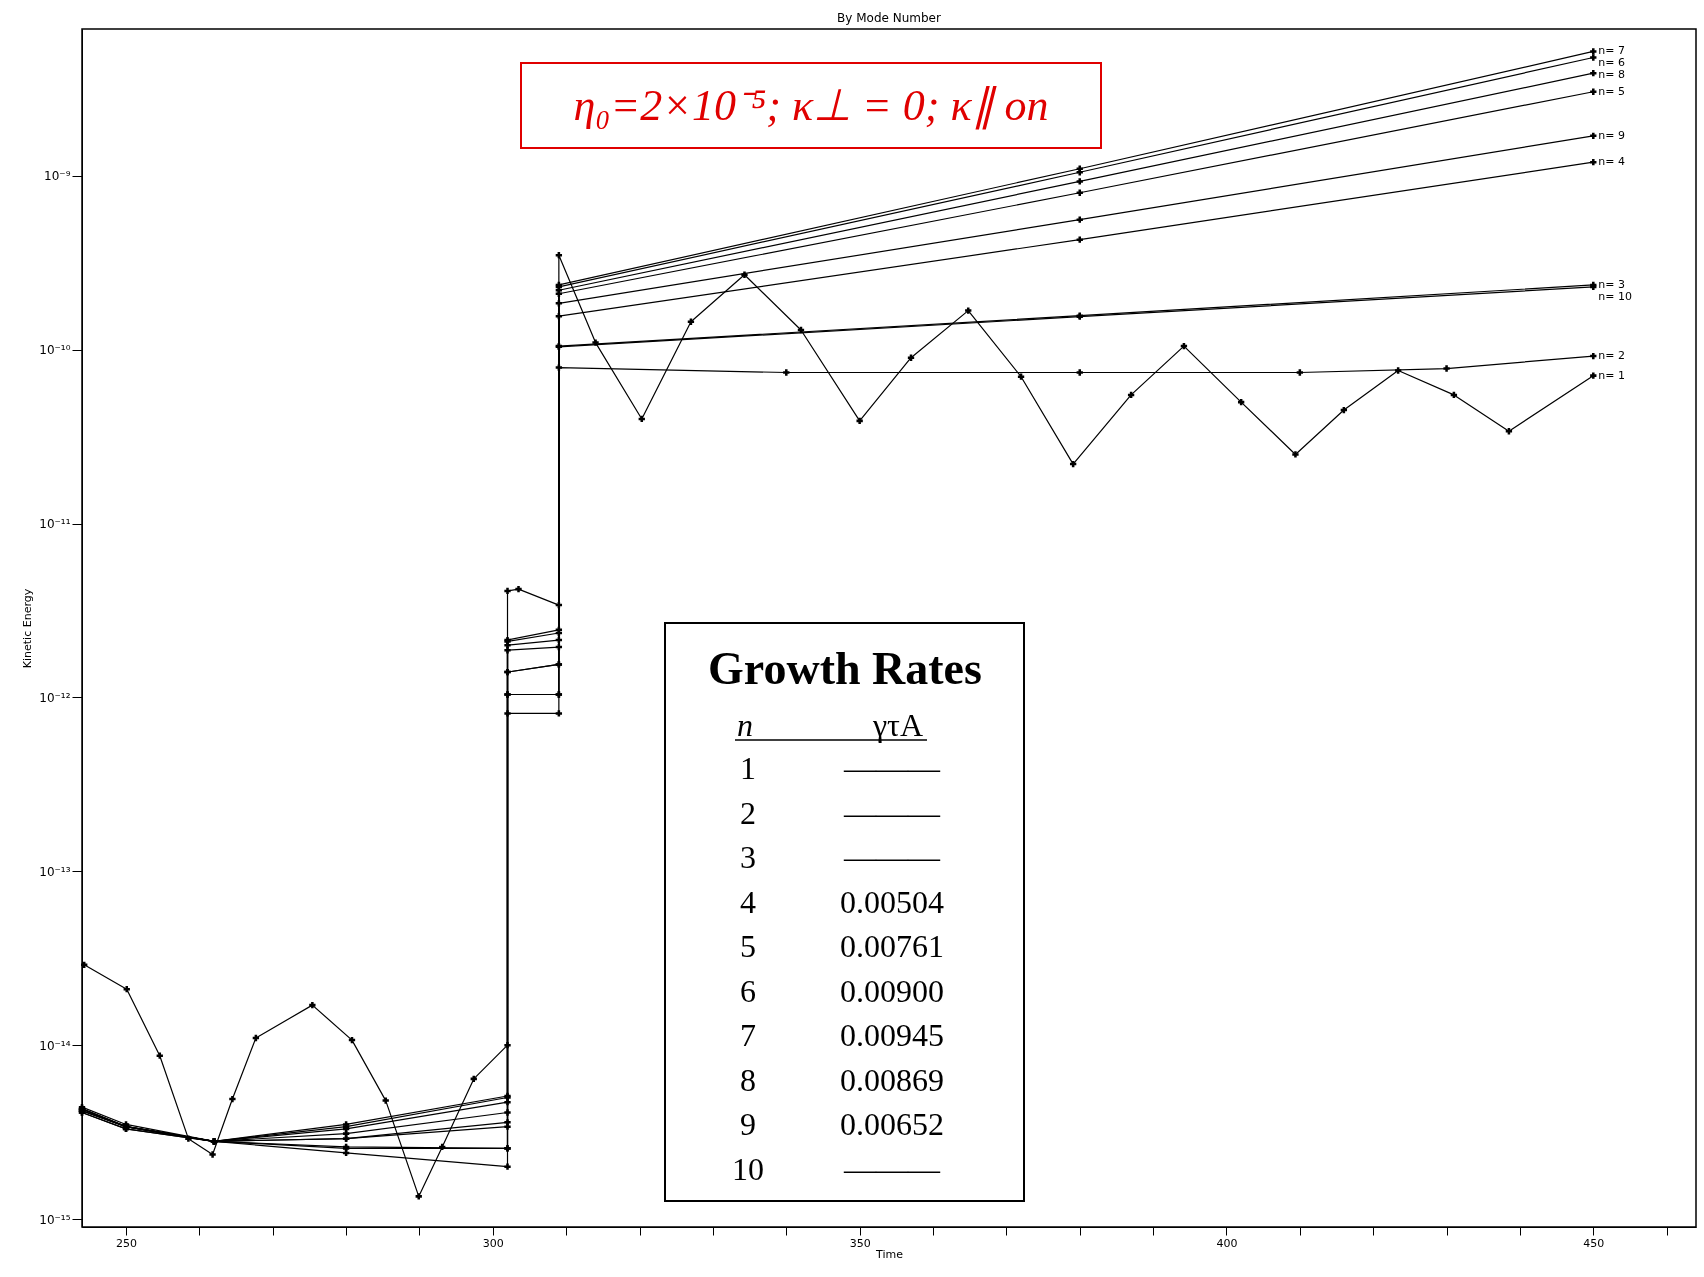 The image size is (1704, 1277). I want to click on annotation: n, so click(745, 725).